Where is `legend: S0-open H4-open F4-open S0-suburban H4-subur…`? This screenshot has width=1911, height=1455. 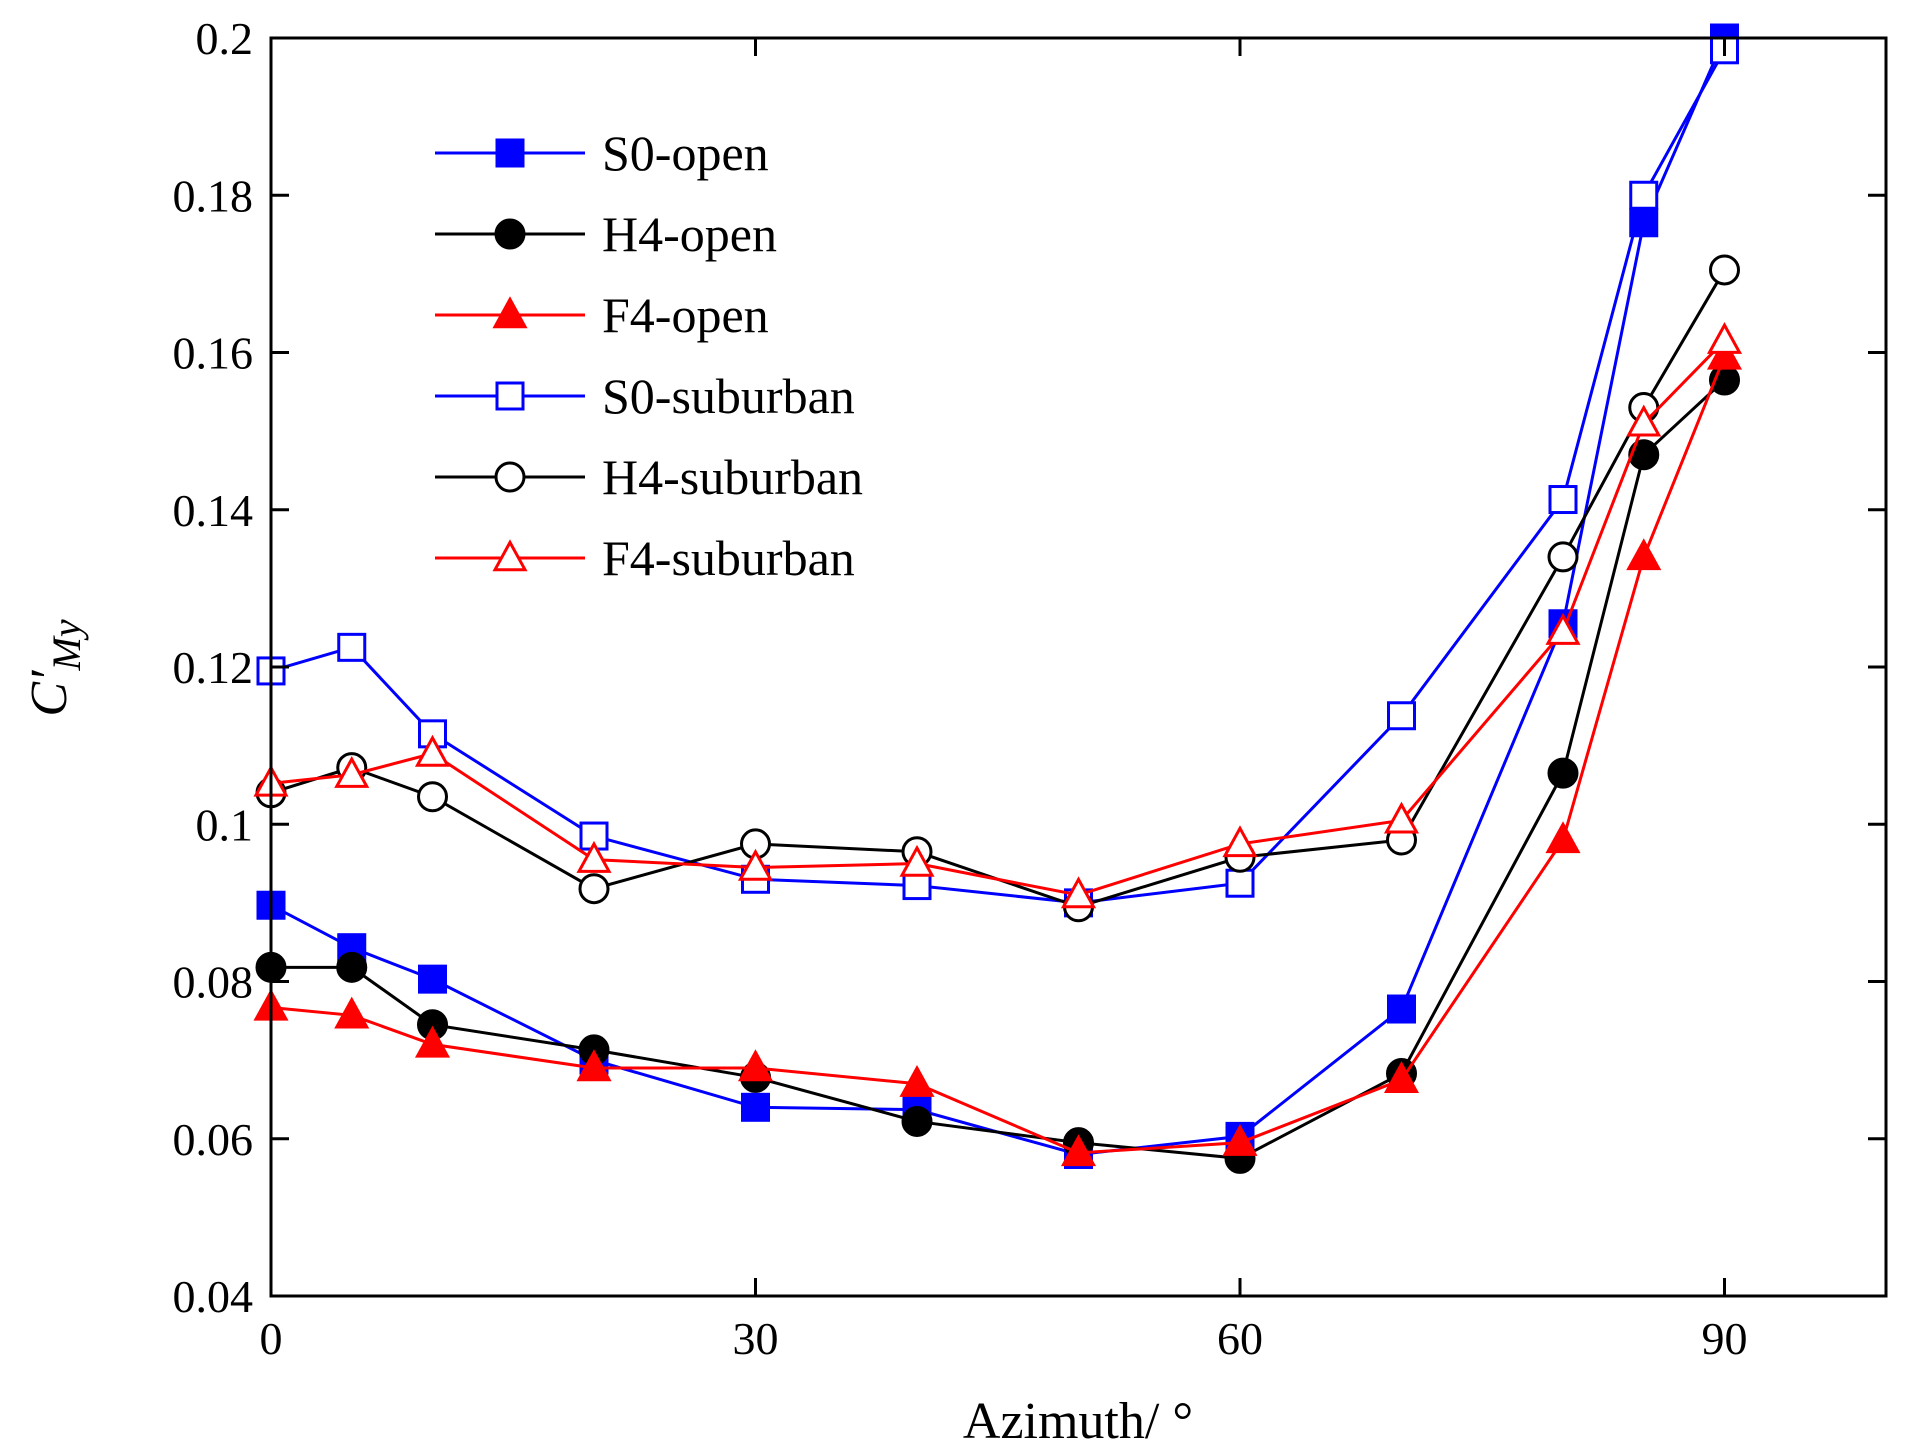
legend: S0-open H4-open F4-open S0-suburban H4-subur… is located at coordinates (649, 355).